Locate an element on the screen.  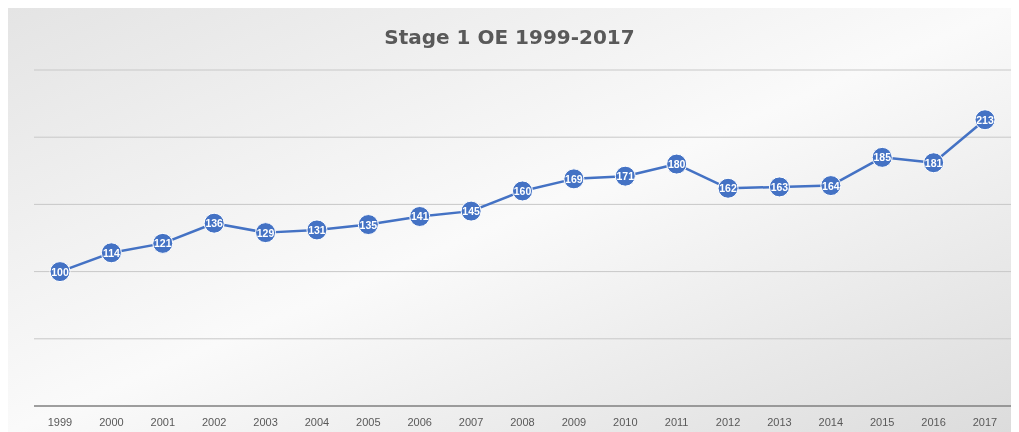
data-label: 141 is located at coordinates (419, 216).